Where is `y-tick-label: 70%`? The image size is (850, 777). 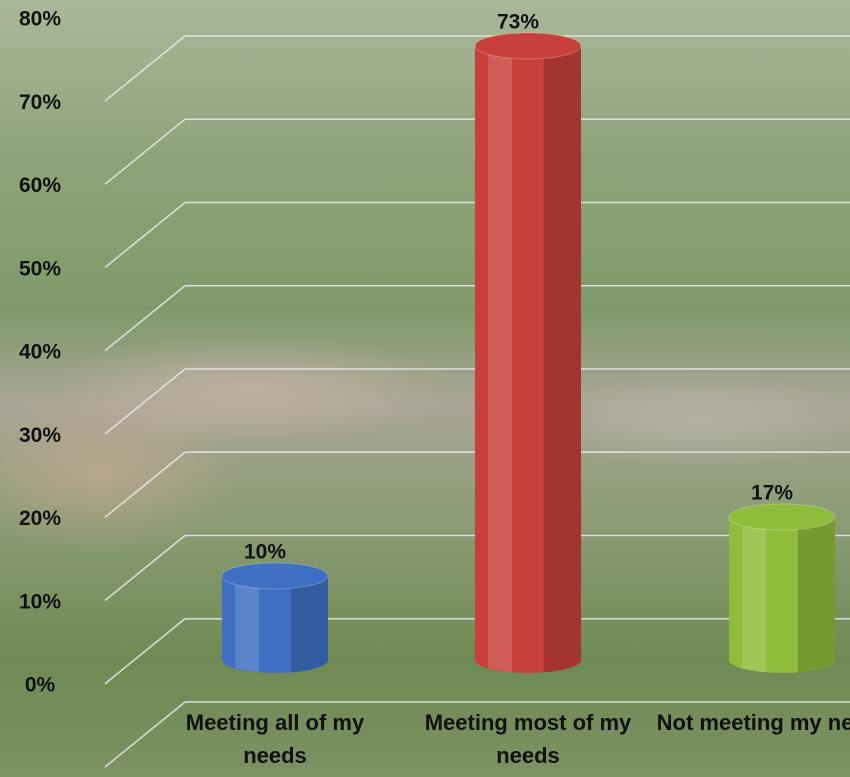
y-tick-label: 70% is located at coordinates (40, 102).